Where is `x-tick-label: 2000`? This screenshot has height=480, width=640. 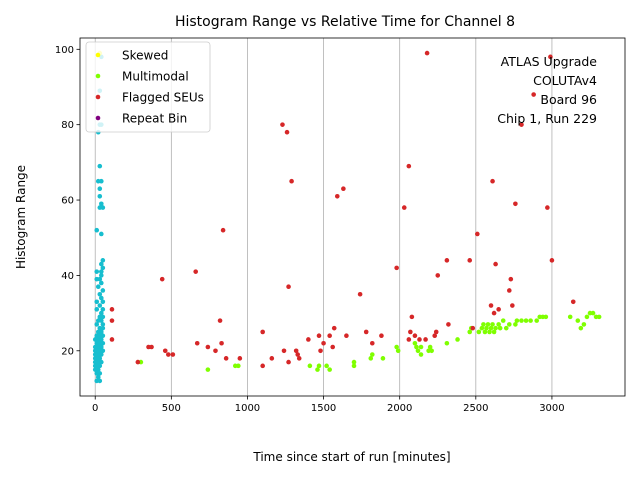
x-tick-label: 2000 is located at coordinates (399, 408).